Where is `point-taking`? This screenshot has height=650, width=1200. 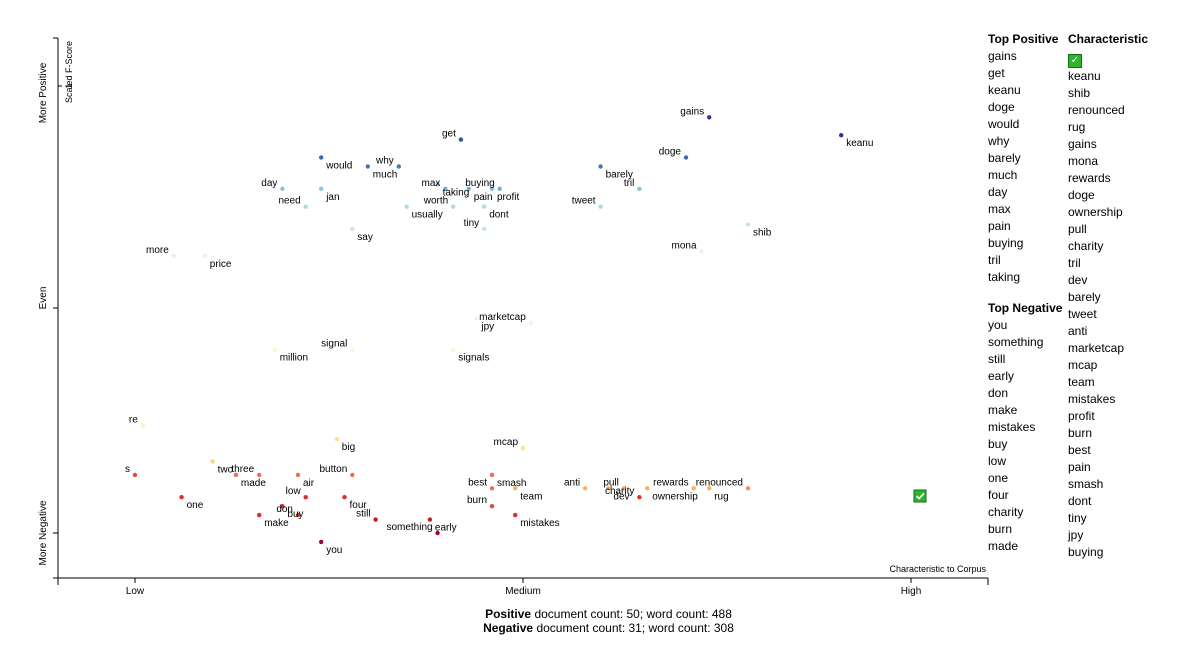
point-taking is located at coordinates (437, 184).